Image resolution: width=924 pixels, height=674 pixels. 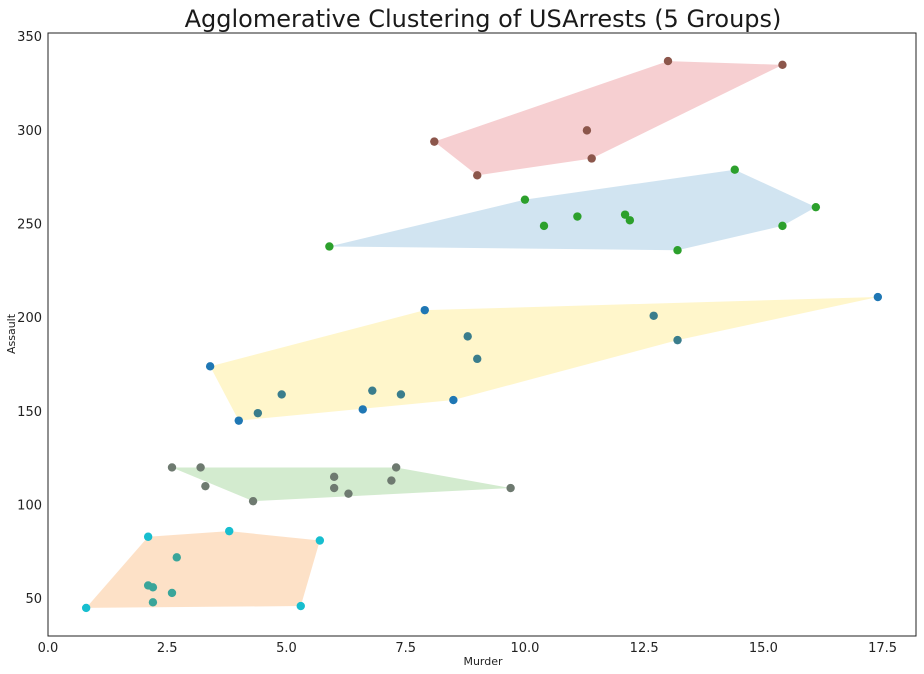 I want to click on y-tick-label: 250, so click(x=29, y=225).